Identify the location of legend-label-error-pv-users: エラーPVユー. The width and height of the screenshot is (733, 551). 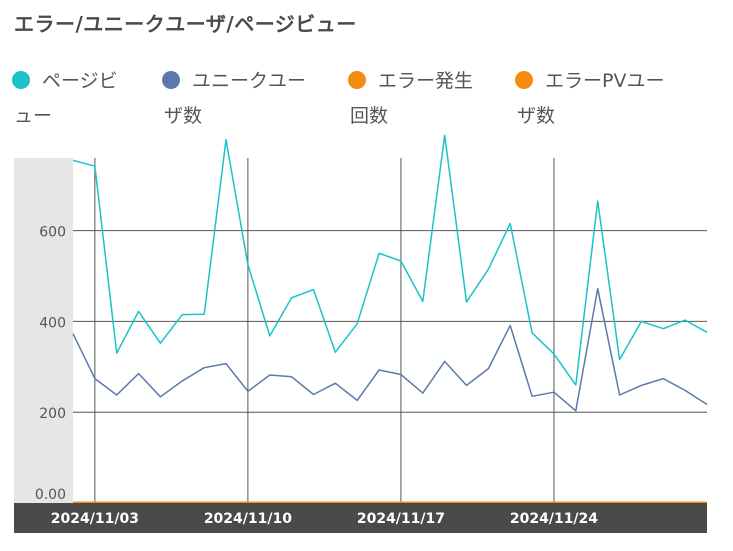
(605, 81).